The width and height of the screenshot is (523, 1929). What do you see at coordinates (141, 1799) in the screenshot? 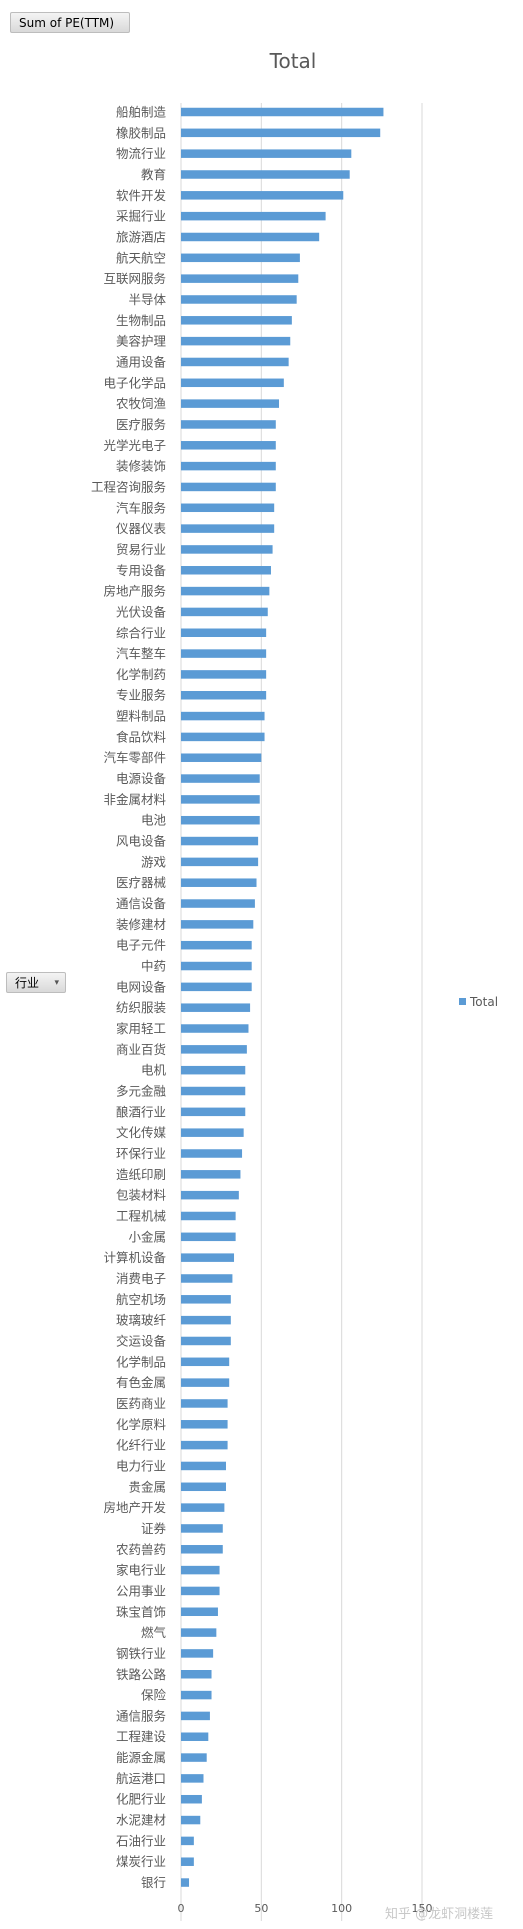
I see `category-label: 化肥行业` at bounding box center [141, 1799].